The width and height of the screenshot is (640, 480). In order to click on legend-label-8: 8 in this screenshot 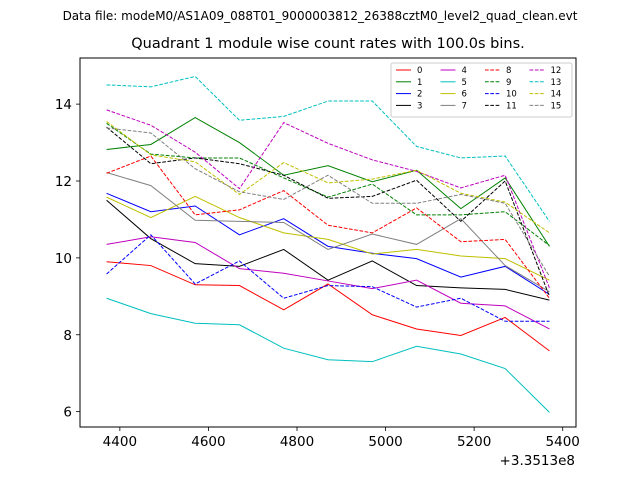, I will do `click(508, 71)`.